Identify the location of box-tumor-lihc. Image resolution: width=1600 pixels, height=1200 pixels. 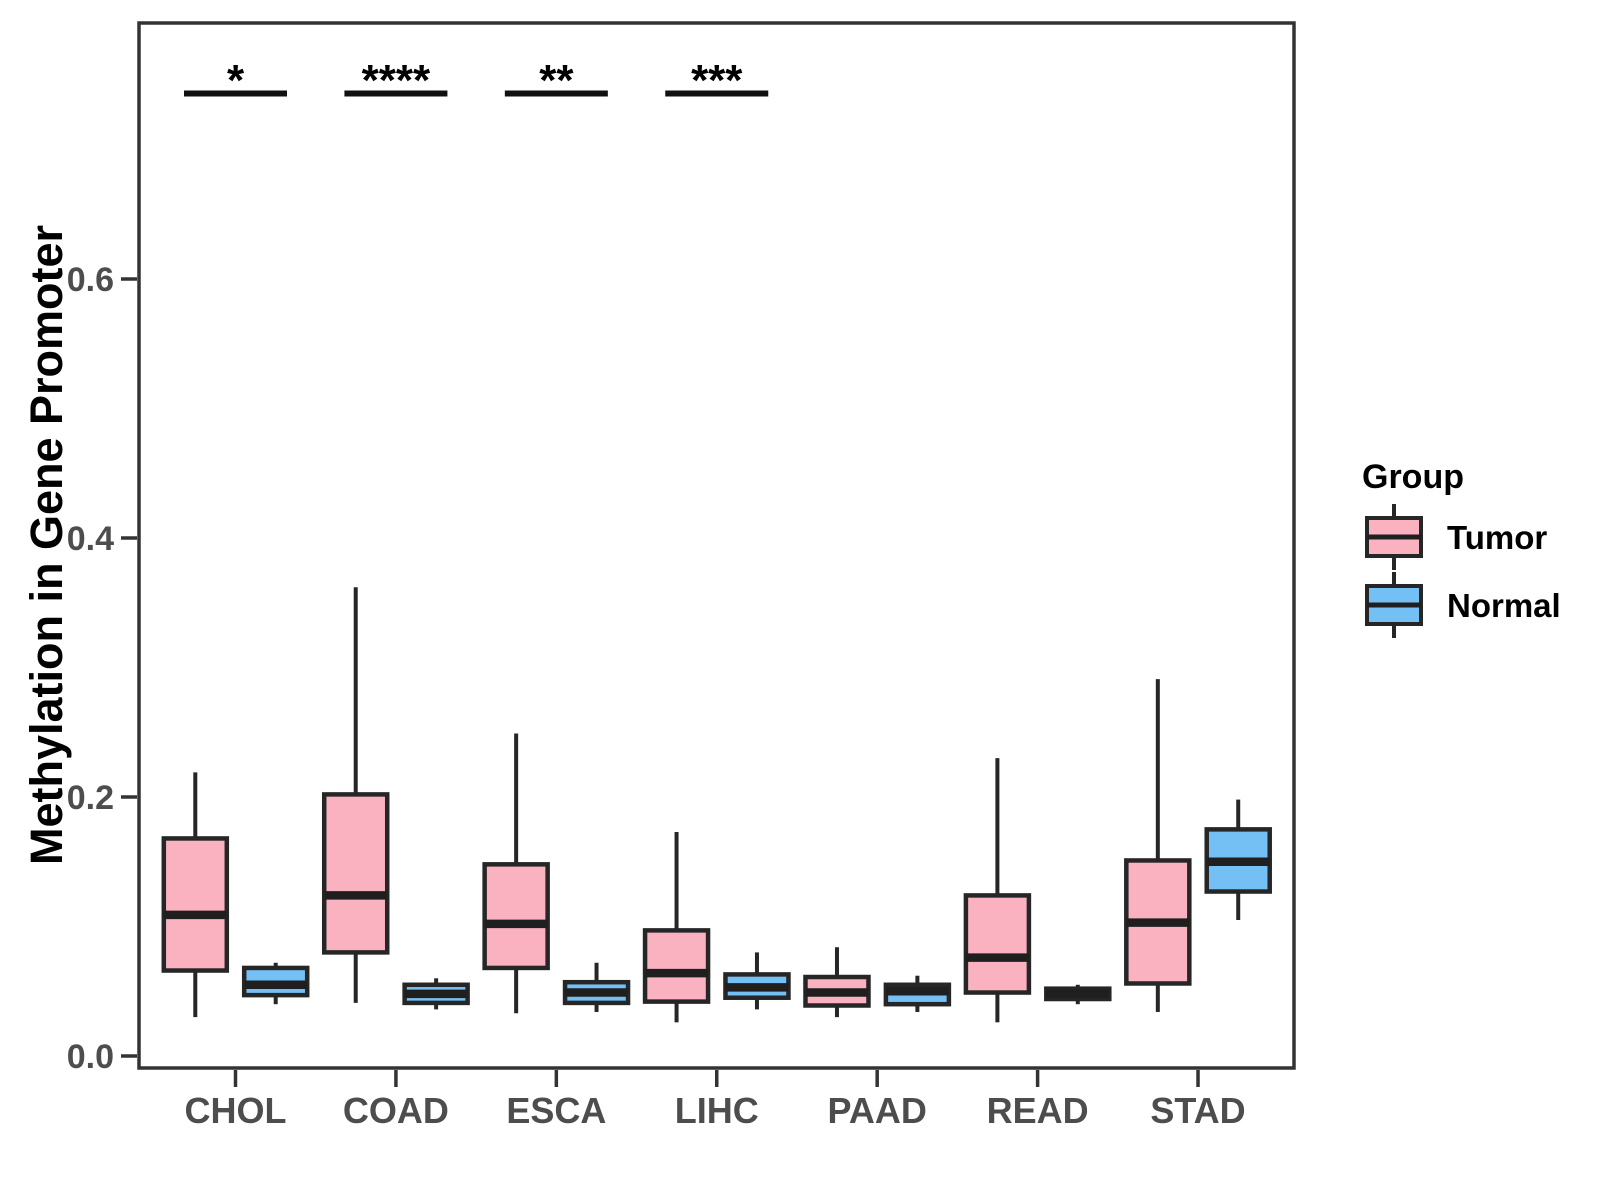
(676, 927).